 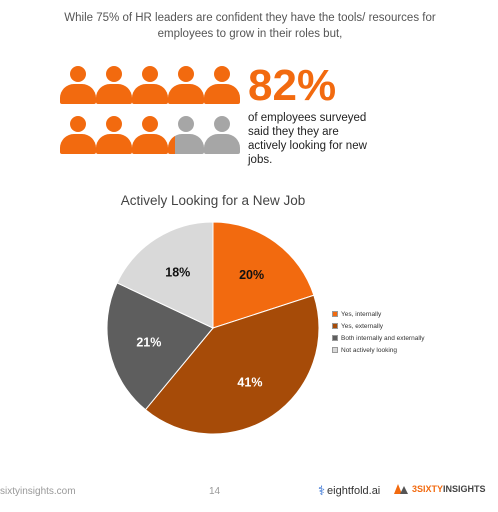 I want to click on eightfold-icon: ⚕, so click(x=322, y=490).